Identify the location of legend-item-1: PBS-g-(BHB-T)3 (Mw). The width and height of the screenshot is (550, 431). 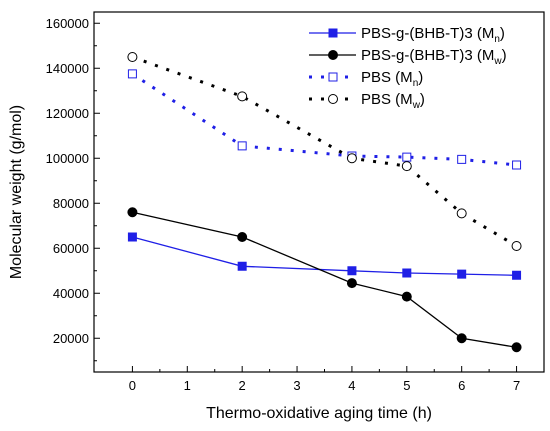
(408, 57).